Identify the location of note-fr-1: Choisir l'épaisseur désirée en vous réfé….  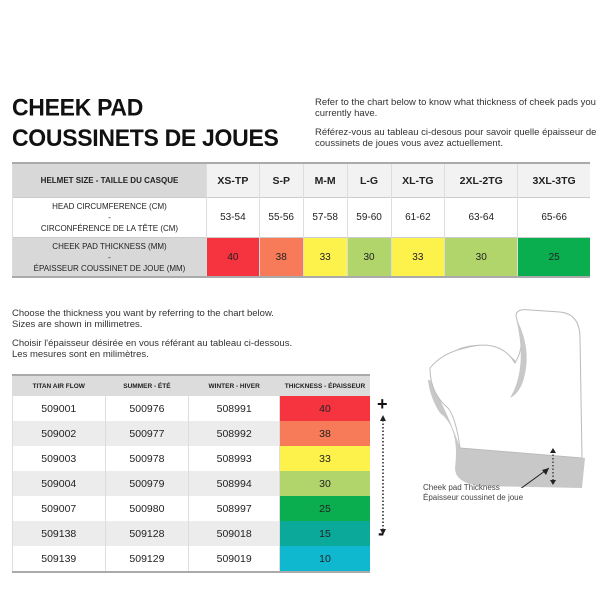
(152, 343).